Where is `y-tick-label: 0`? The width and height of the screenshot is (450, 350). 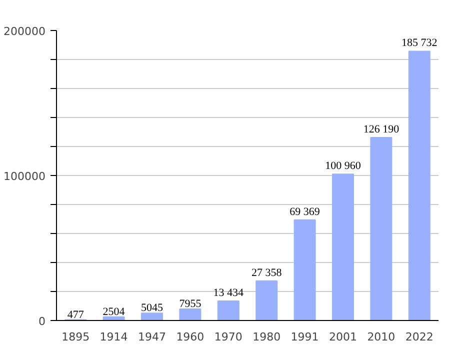
y-tick-label: 0 is located at coordinates (42, 321).